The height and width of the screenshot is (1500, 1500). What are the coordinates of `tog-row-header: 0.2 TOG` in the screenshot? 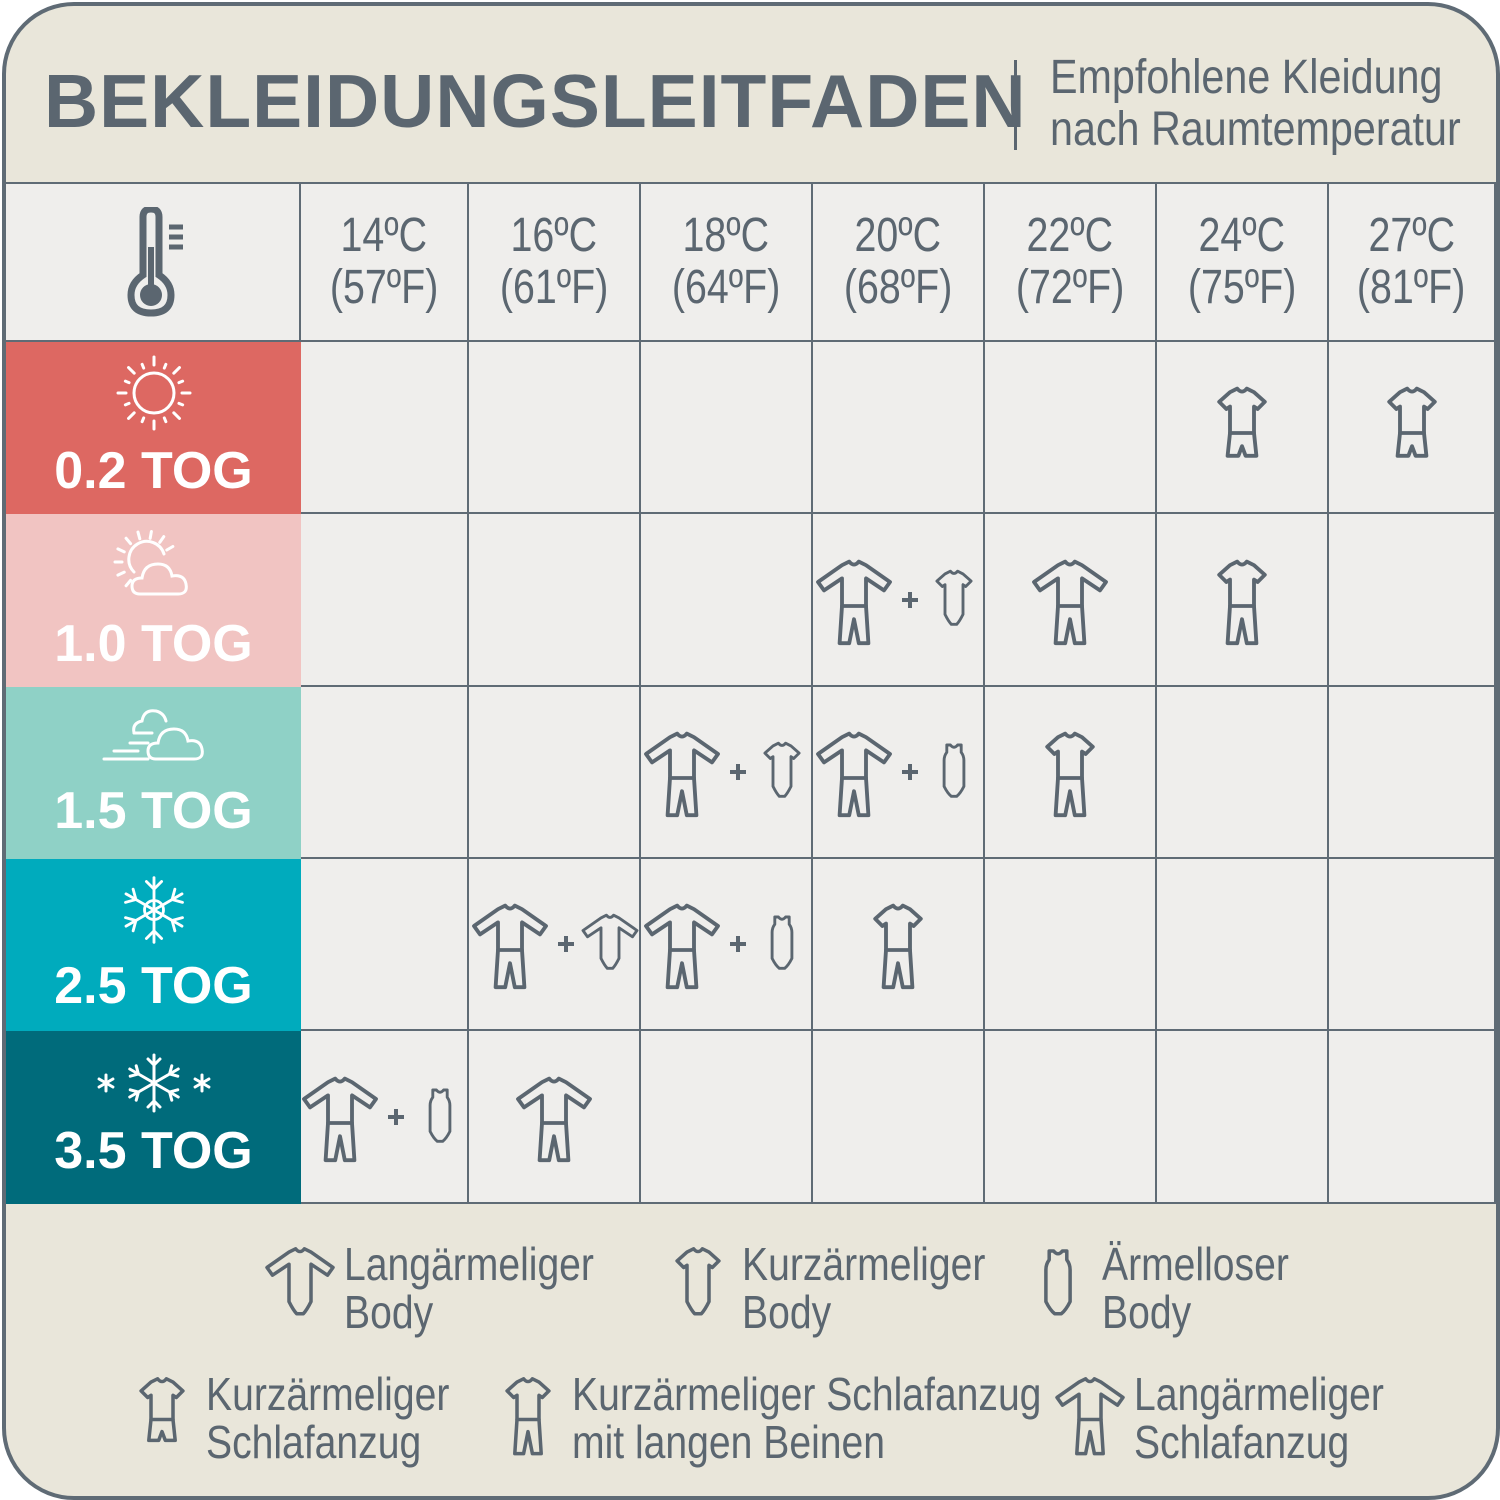 It's located at (153, 428).